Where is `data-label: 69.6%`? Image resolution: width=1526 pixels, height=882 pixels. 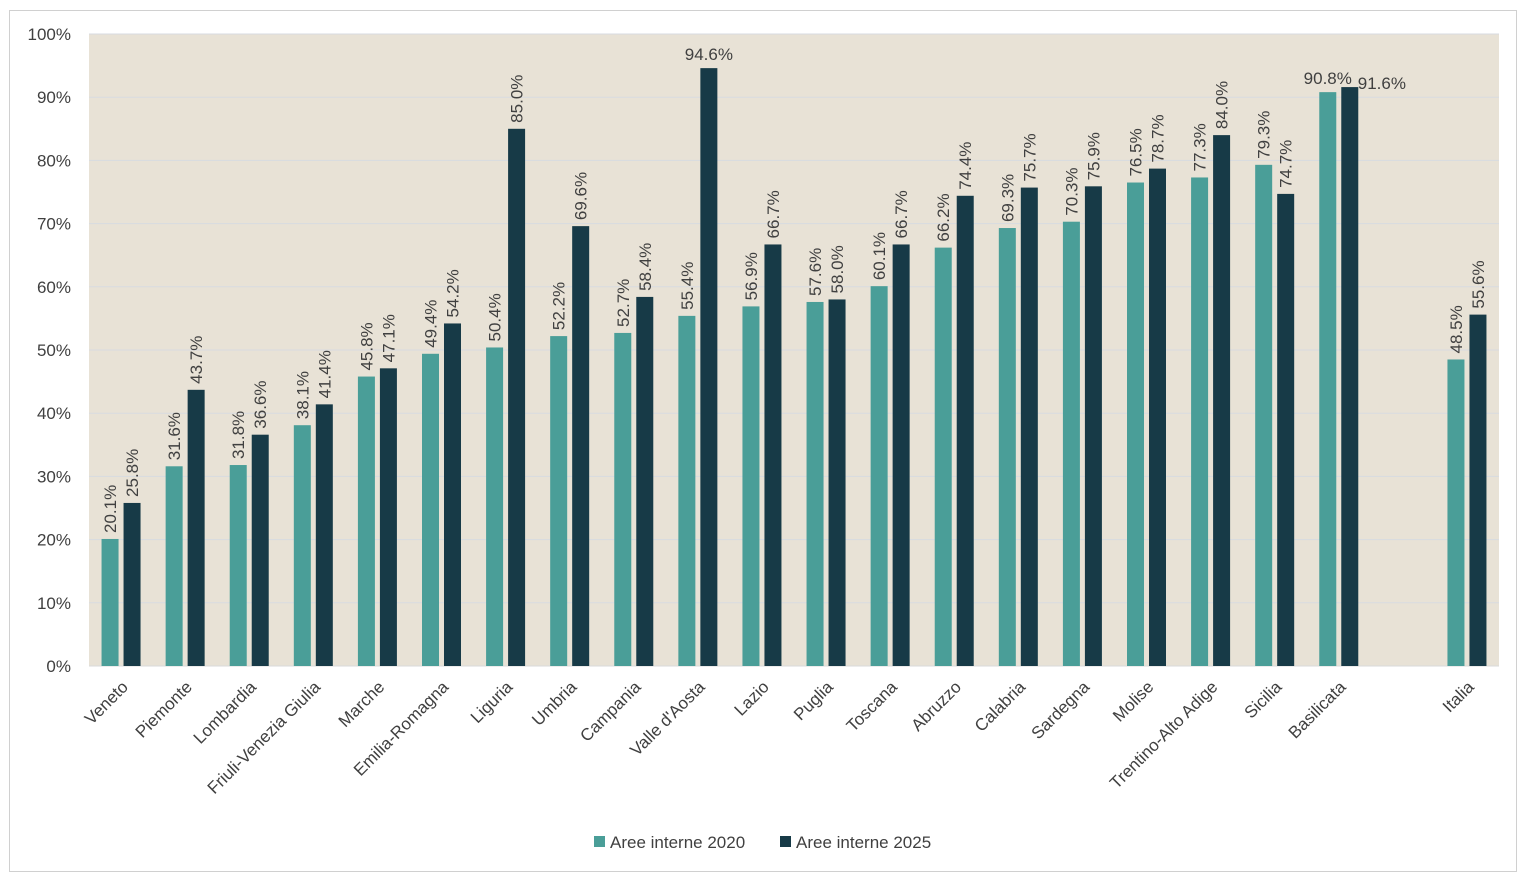 data-label: 69.6% is located at coordinates (581, 196).